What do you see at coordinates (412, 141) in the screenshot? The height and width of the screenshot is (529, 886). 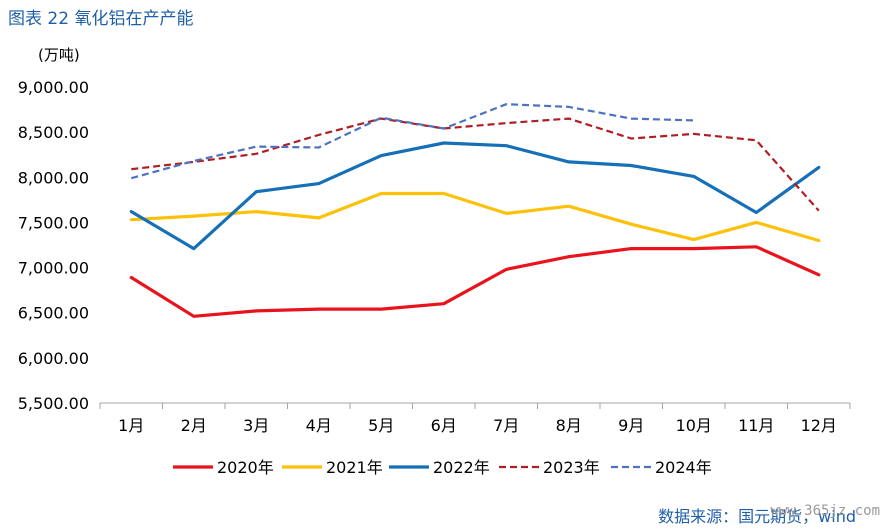 I see `series-line-2024年` at bounding box center [412, 141].